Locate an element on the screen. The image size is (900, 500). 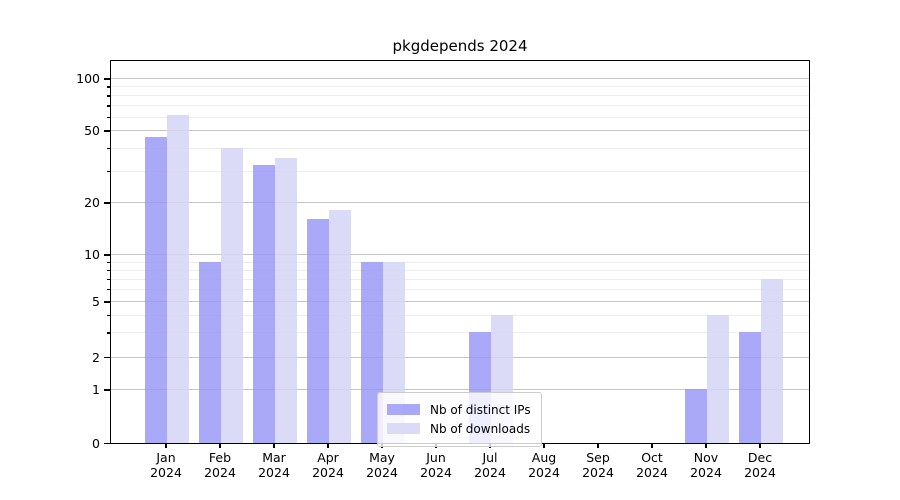
x-tick-mark-dec is located at coordinates (760, 445).